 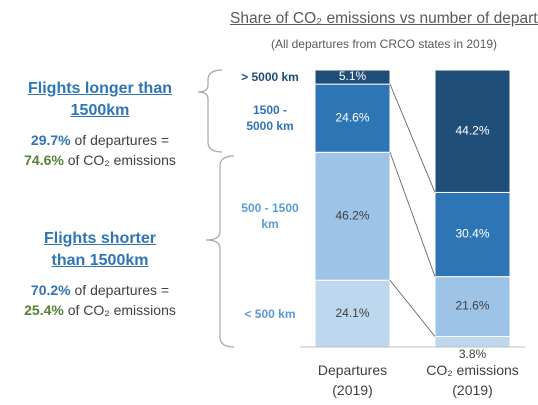 I want to click on value-label: 21.6%, so click(x=472, y=306).